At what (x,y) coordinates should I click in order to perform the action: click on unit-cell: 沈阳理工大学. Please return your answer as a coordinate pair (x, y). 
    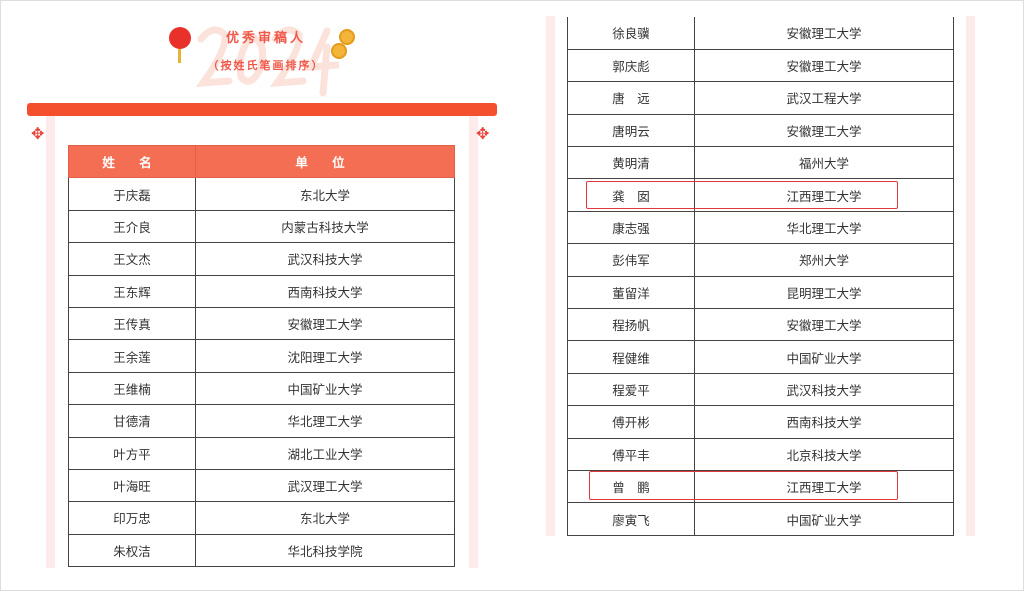
    Looking at the image, I should click on (325, 356).